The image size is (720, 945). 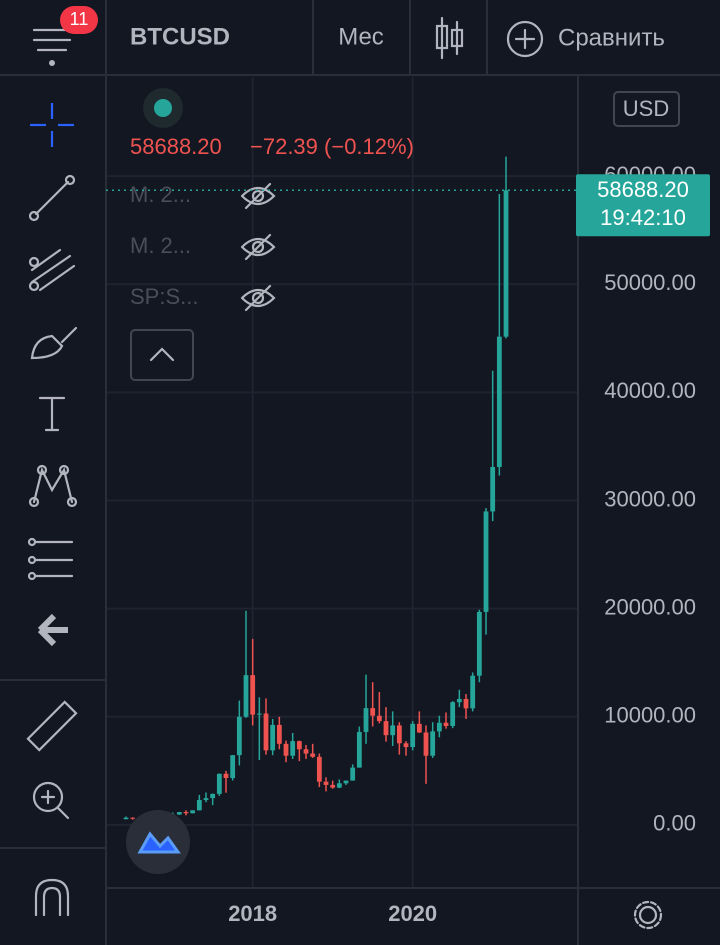 I want to click on price-tick-label: 30000.00, so click(x=650, y=498).